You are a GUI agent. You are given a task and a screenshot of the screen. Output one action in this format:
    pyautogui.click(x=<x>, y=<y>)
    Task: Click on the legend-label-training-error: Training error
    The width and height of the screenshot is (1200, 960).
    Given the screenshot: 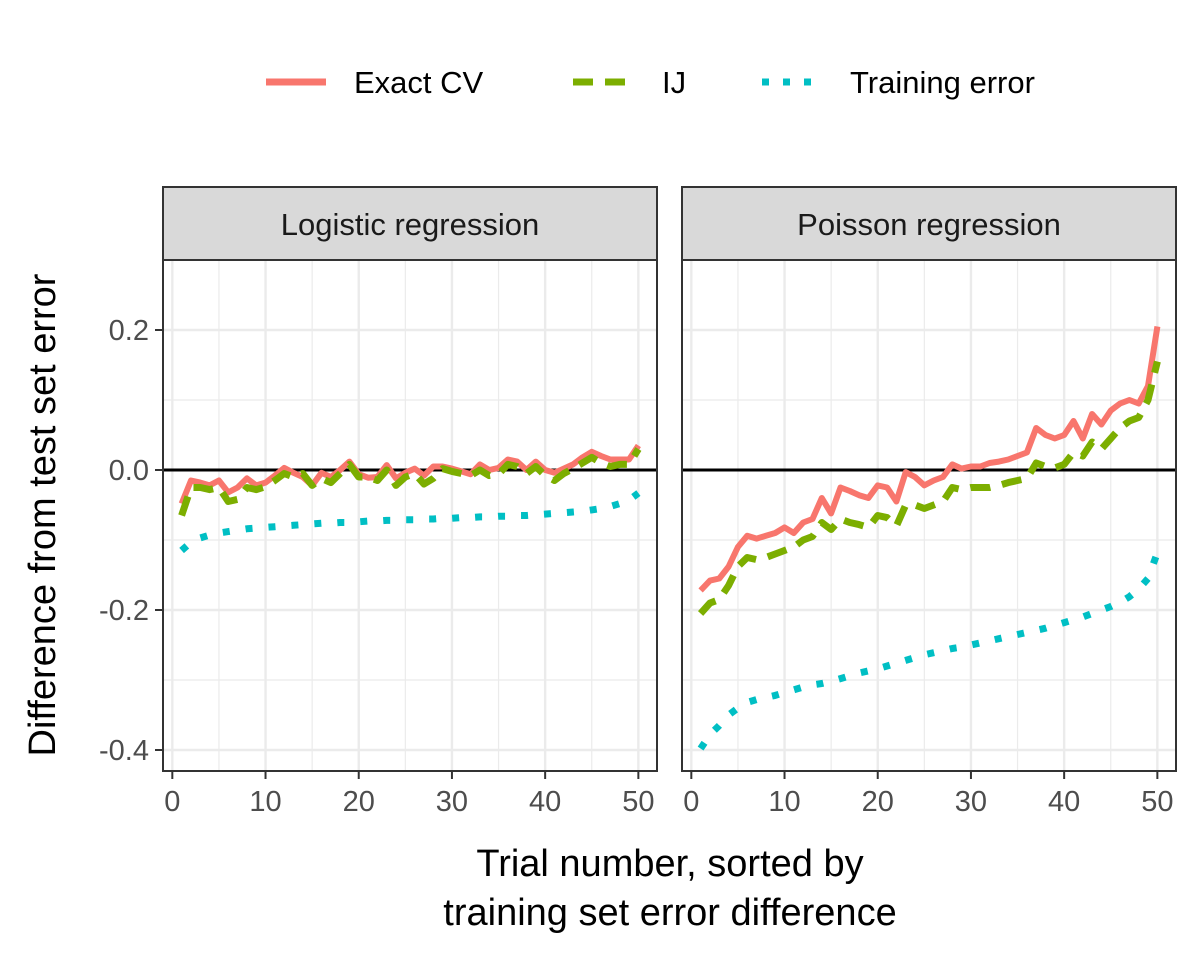 What is the action you would take?
    pyautogui.click(x=942, y=82)
    